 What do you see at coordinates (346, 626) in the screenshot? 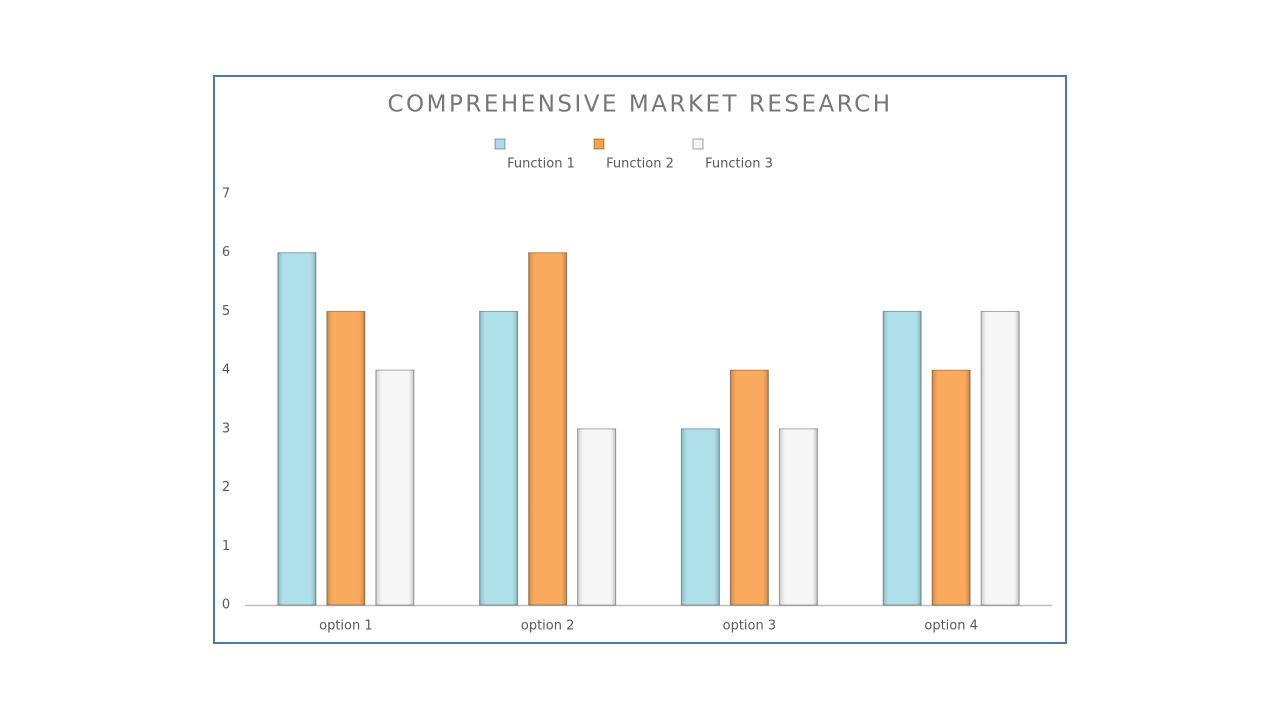
I see `x-tick-label: option 1` at bounding box center [346, 626].